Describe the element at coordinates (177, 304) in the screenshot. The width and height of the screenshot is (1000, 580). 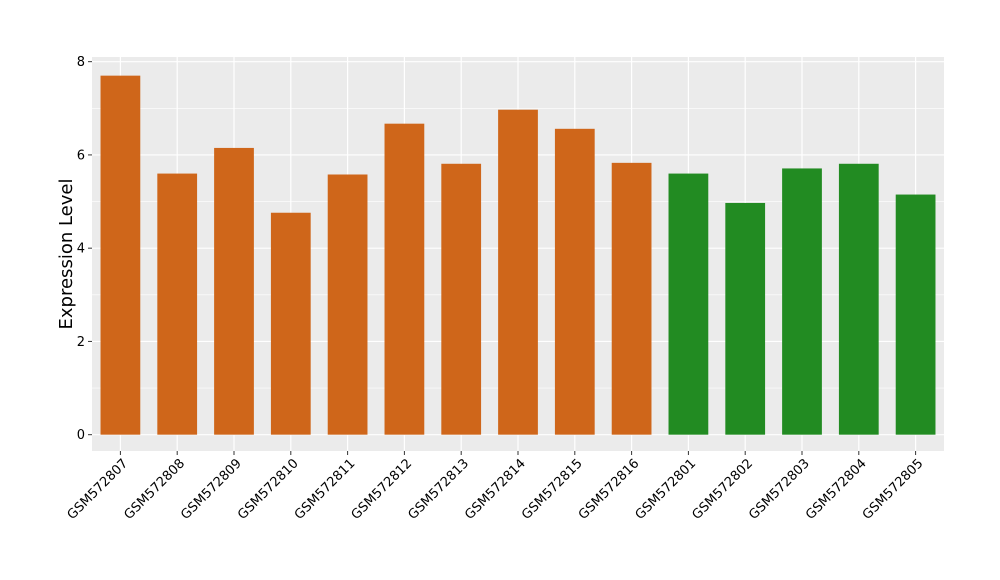
I see `bar-GSM572808` at that location.